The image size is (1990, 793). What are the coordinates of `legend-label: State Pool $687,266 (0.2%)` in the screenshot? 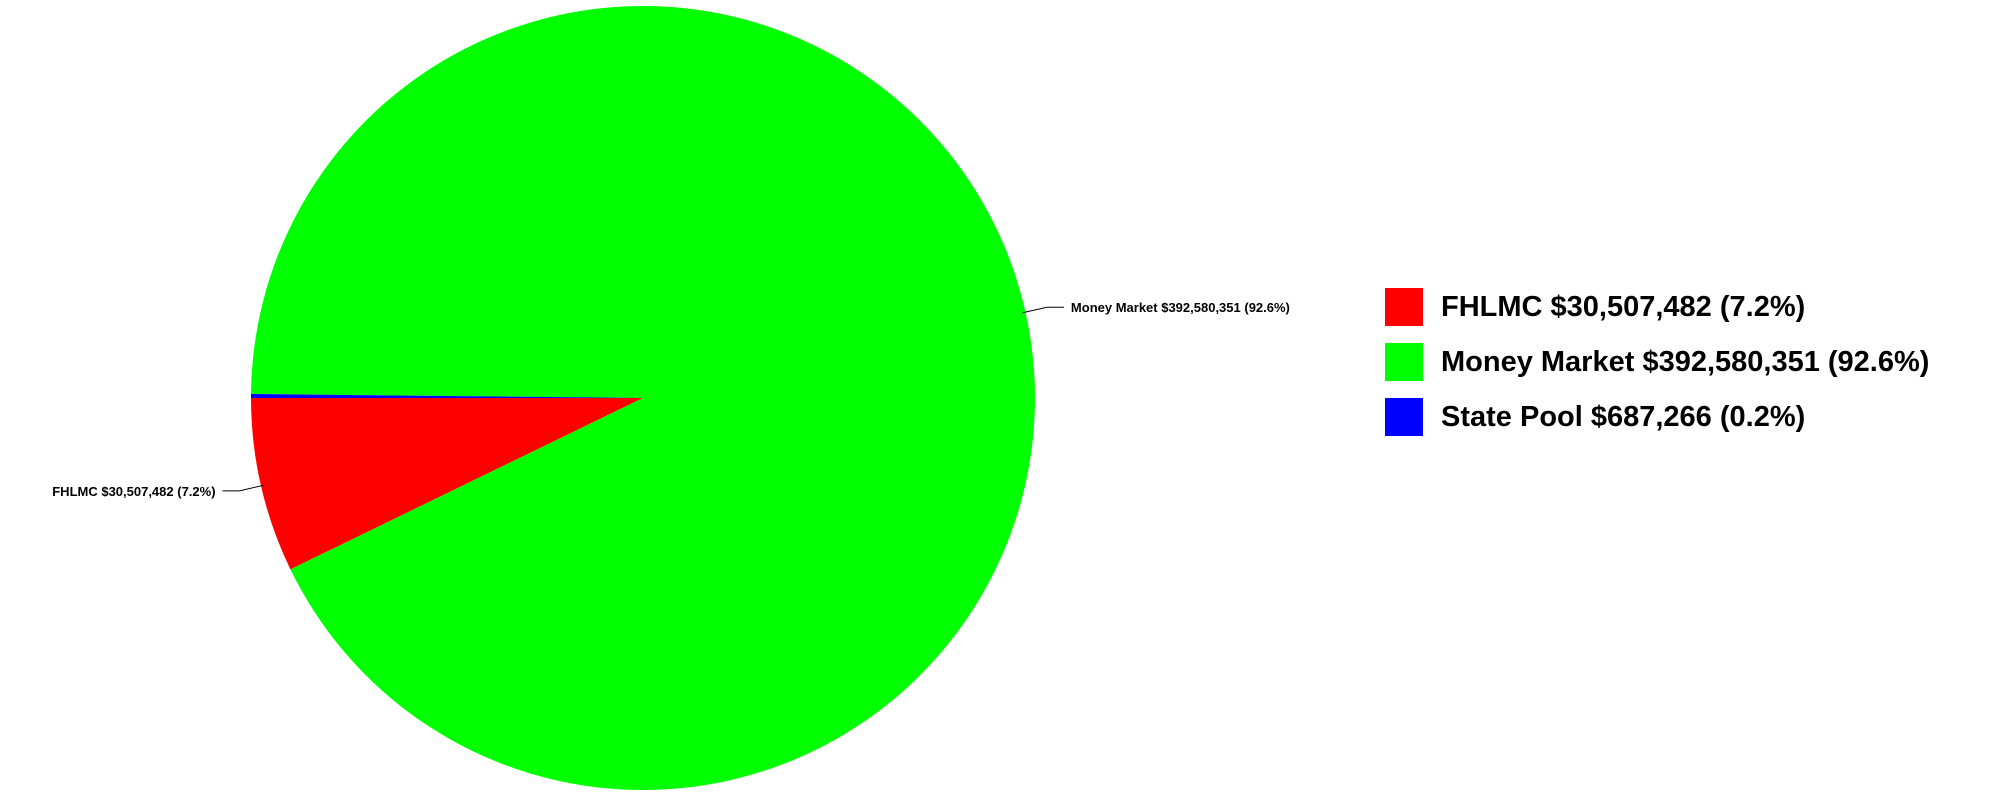 It's located at (1623, 416).